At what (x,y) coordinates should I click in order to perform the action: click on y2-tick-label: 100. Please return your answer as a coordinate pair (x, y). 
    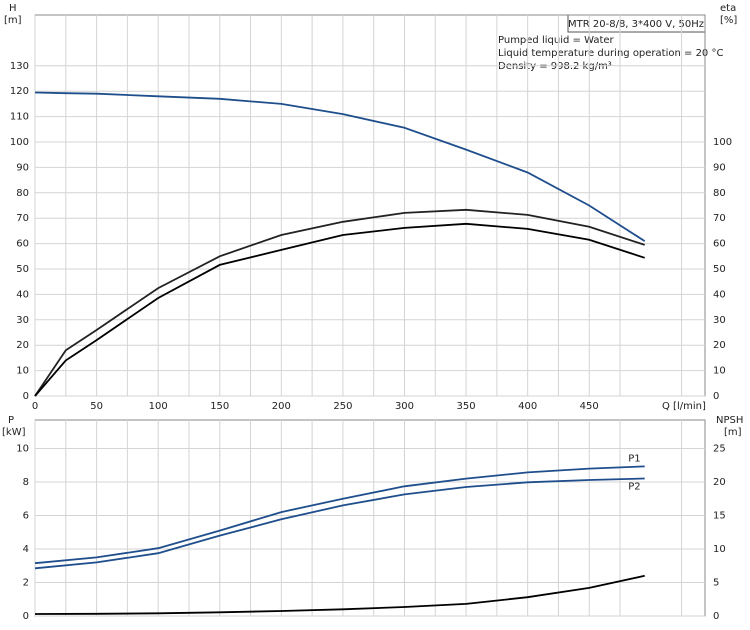
    Looking at the image, I should click on (722, 142).